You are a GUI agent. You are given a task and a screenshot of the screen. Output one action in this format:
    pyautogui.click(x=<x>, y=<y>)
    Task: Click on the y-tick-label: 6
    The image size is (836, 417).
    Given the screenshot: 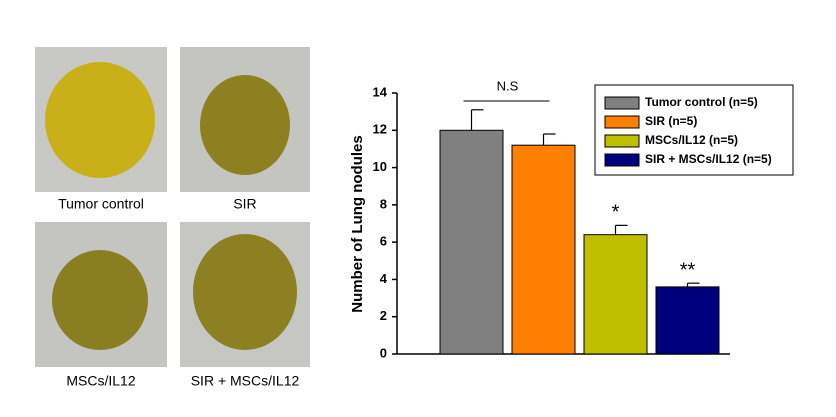 What is the action you would take?
    pyautogui.click(x=383, y=241)
    